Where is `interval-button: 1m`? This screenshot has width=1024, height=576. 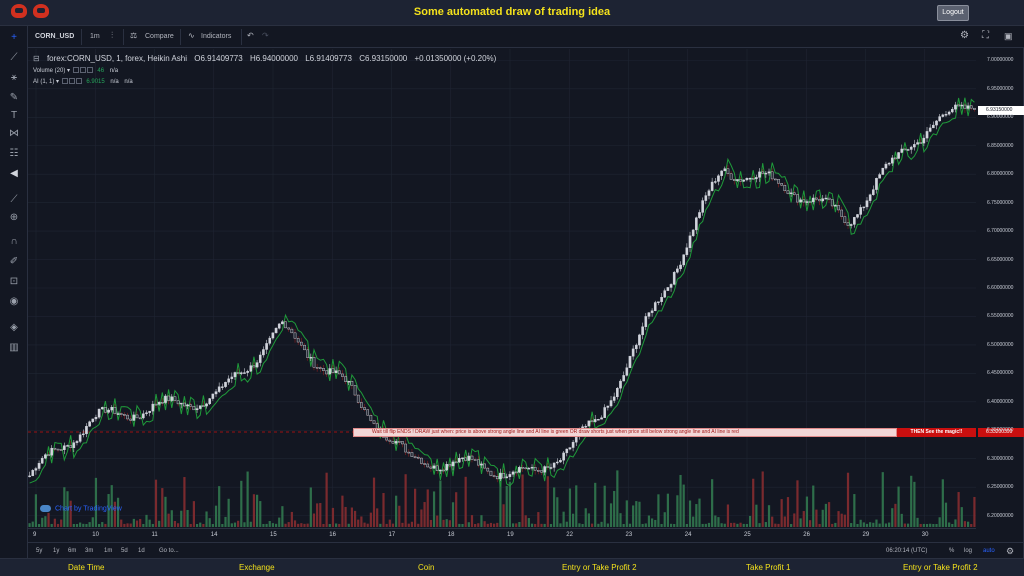 interval-button: 1m is located at coordinates (95, 36).